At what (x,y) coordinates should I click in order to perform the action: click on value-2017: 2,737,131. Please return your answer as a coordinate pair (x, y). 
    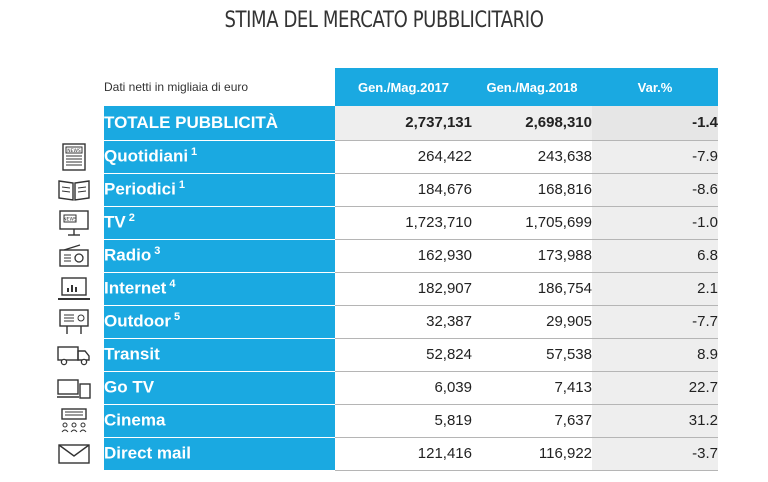
    Looking at the image, I should click on (403, 123).